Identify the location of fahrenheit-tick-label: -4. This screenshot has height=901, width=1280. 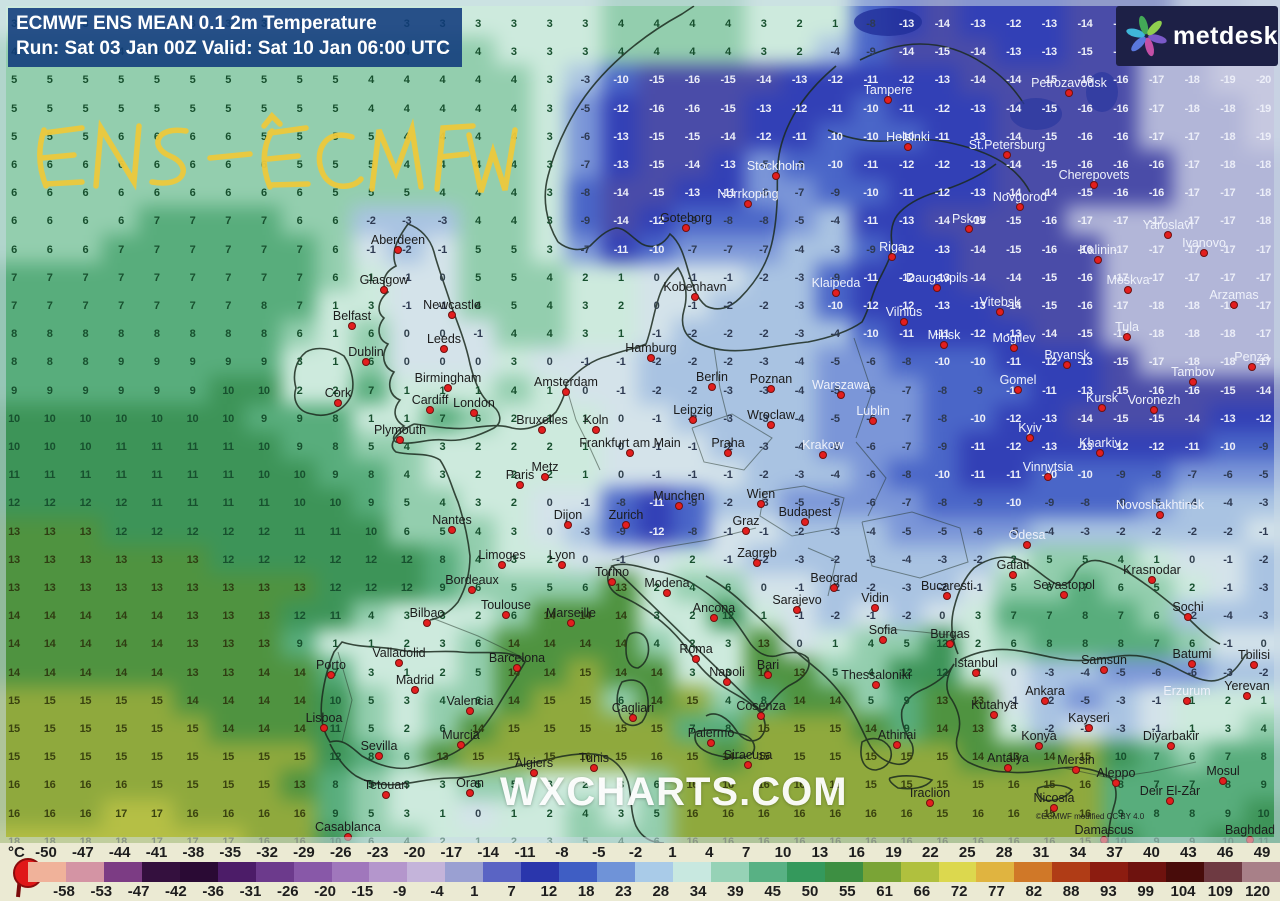
(437, 891).